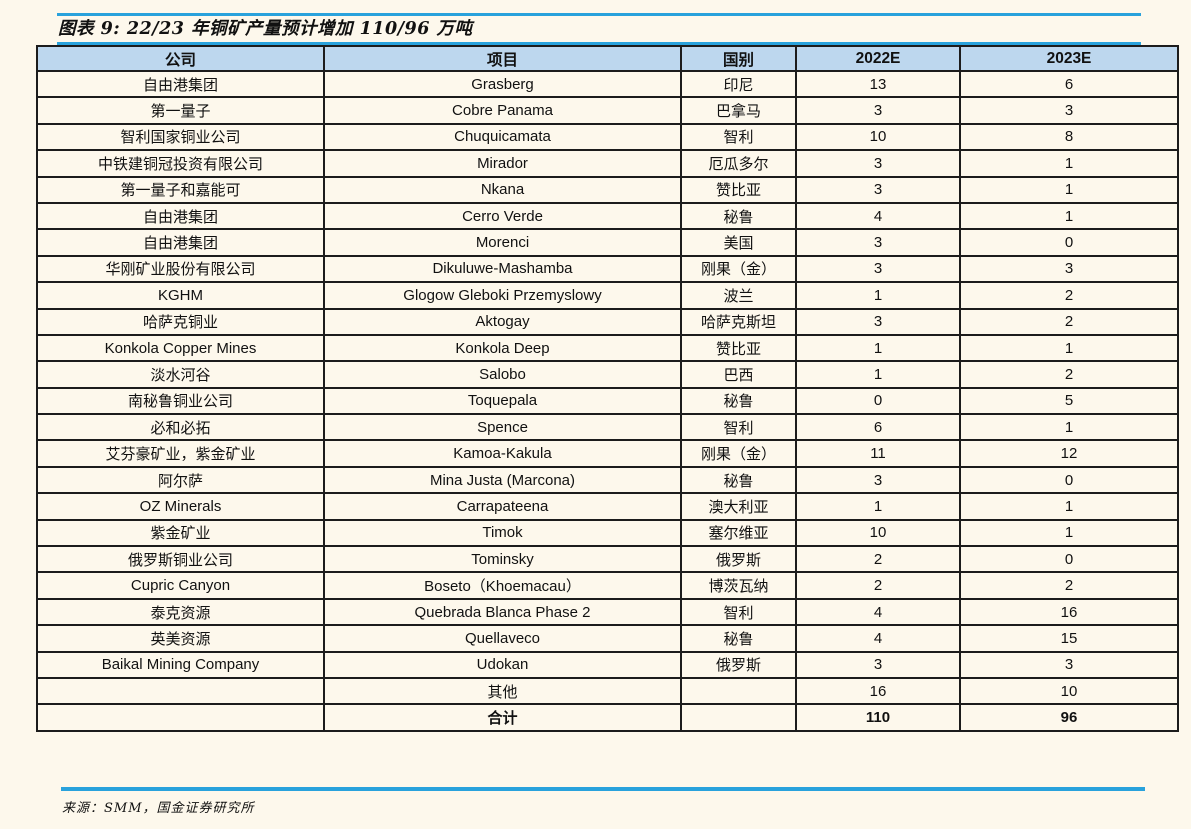 This screenshot has height=829, width=1191. I want to click on table-row: 华刚矿业股份有限公司 Dikuluwe-Mashamba 刚果（金） 3 3, so click(607, 269).